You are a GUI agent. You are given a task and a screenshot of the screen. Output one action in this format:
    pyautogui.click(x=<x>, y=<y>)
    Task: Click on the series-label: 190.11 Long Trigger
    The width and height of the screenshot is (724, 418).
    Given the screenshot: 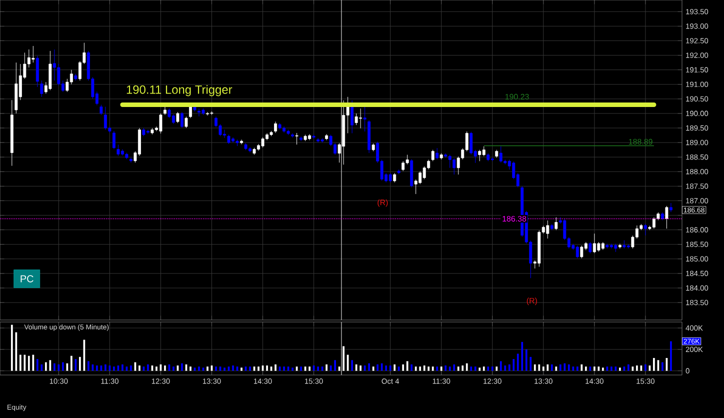 What is the action you would take?
    pyautogui.click(x=179, y=90)
    